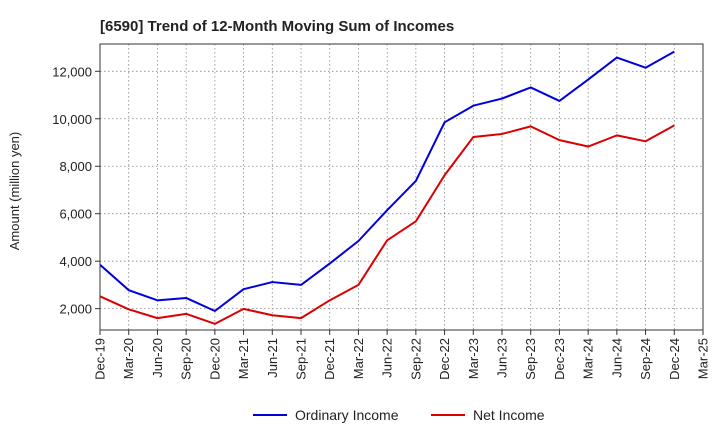 The image size is (720, 445). Describe the element at coordinates (128, 358) in the screenshot. I see `x-tick-label: Mar-20` at that location.